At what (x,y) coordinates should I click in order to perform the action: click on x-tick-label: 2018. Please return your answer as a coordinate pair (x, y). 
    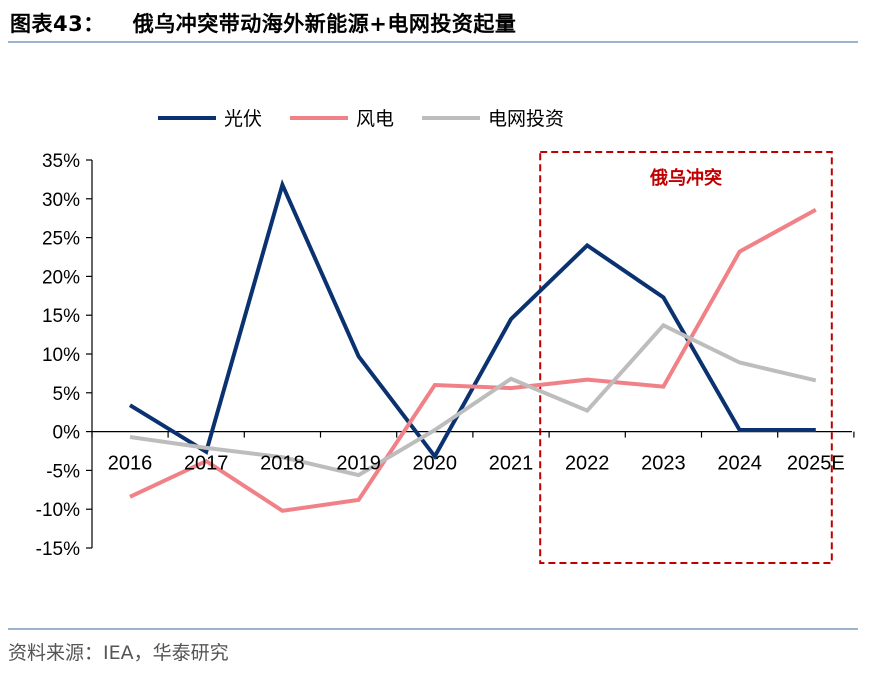
    Looking at the image, I should click on (282, 464).